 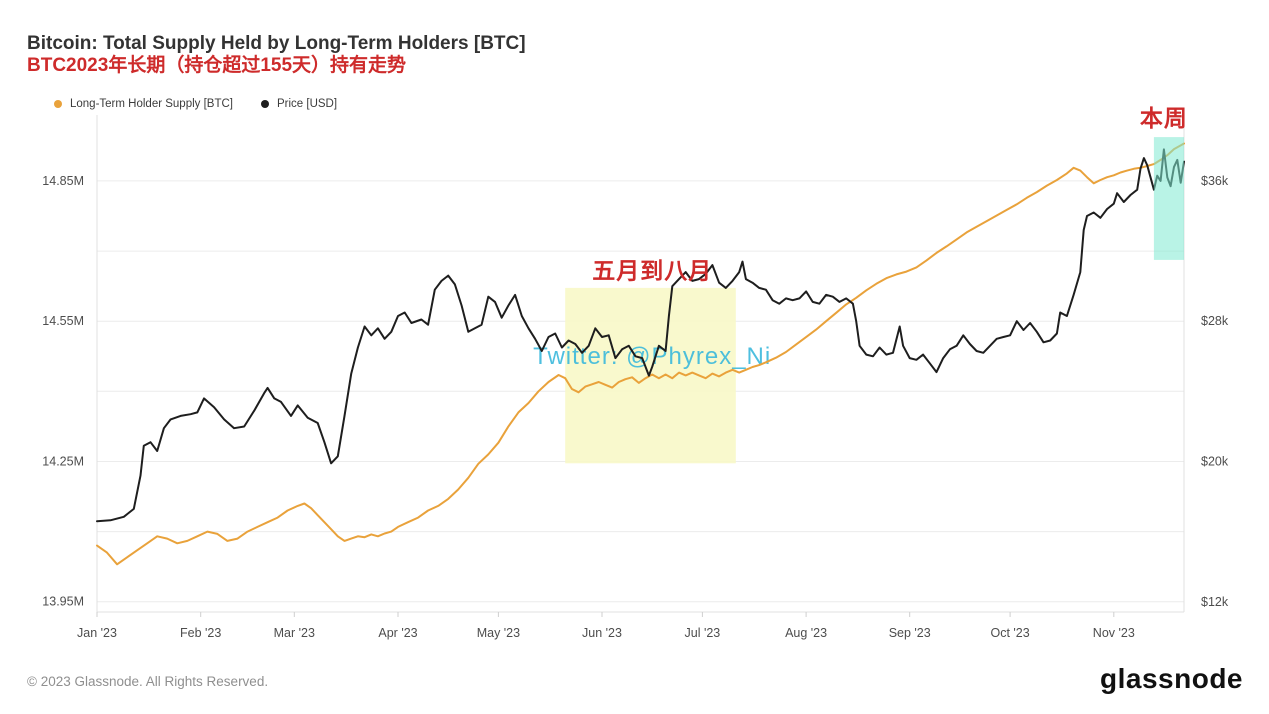 I want to click on y-axis-label-right: $12k, so click(x=1215, y=602).